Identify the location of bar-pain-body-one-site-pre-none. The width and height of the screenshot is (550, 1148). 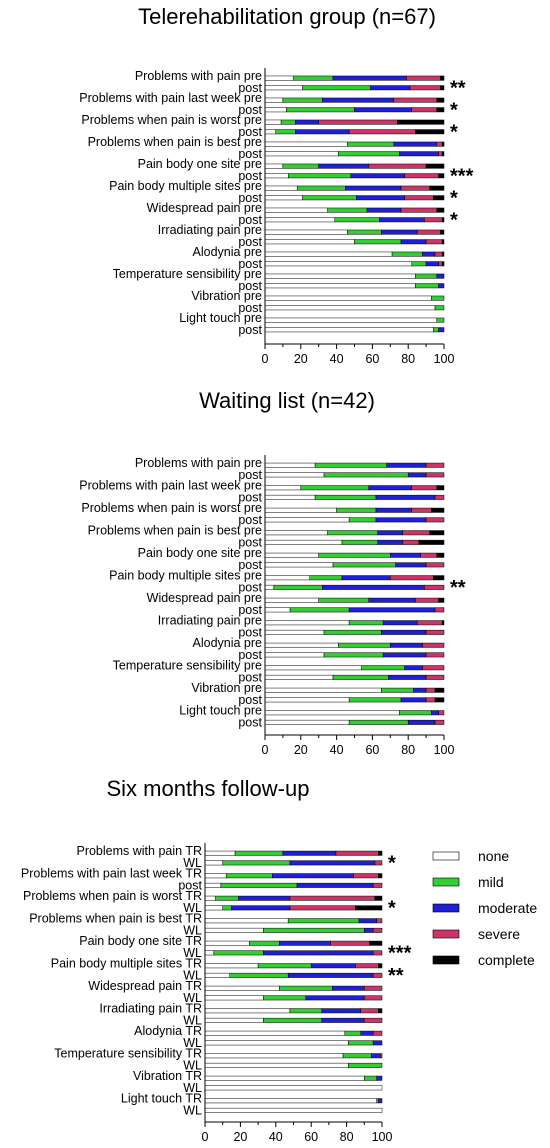
(291, 555).